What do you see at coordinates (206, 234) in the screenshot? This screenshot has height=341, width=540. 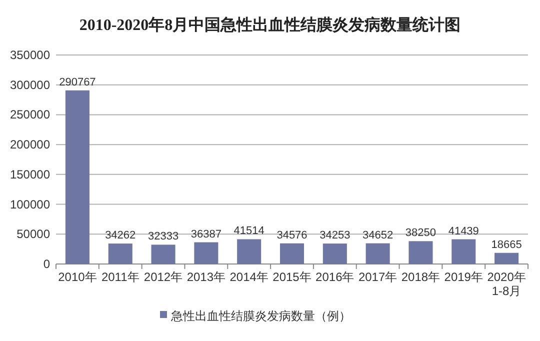 I see `data-label: 36387` at bounding box center [206, 234].